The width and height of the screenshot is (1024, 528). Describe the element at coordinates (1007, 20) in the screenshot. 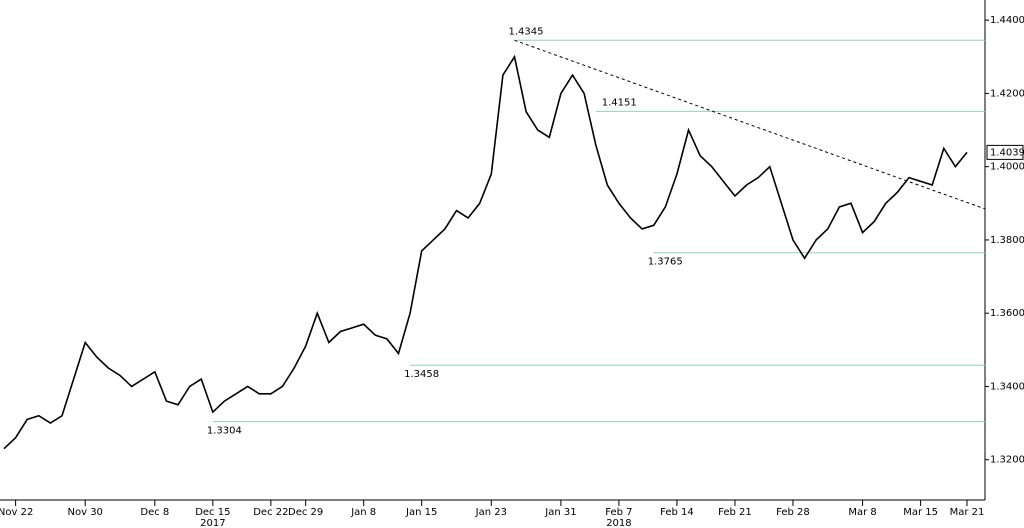

I see `y-tick-label: 1.4400` at that location.